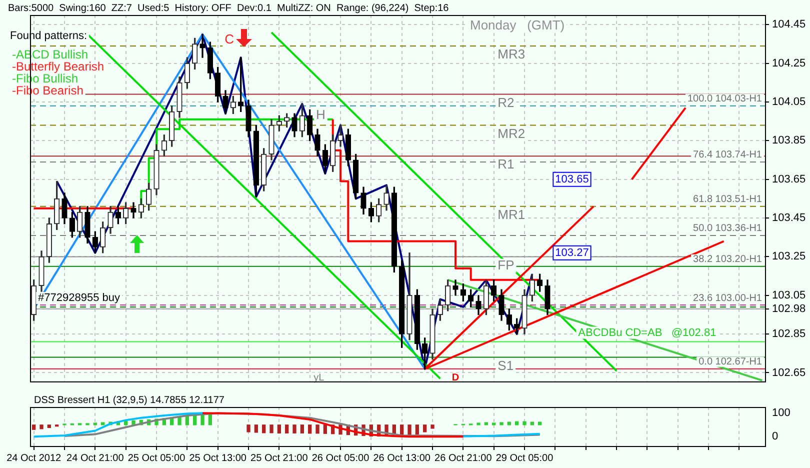 The width and height of the screenshot is (810, 468). Describe the element at coordinates (517, 25) in the screenshot. I see `annotation: Monday (GMT)` at that location.